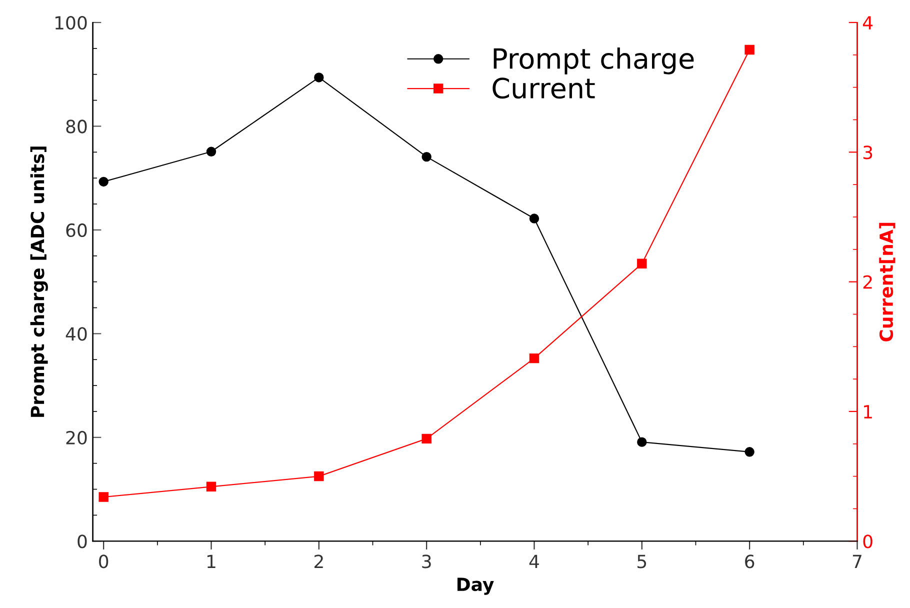  What do you see at coordinates (76, 334) in the screenshot?
I see `y-tick-label: 40` at bounding box center [76, 334].